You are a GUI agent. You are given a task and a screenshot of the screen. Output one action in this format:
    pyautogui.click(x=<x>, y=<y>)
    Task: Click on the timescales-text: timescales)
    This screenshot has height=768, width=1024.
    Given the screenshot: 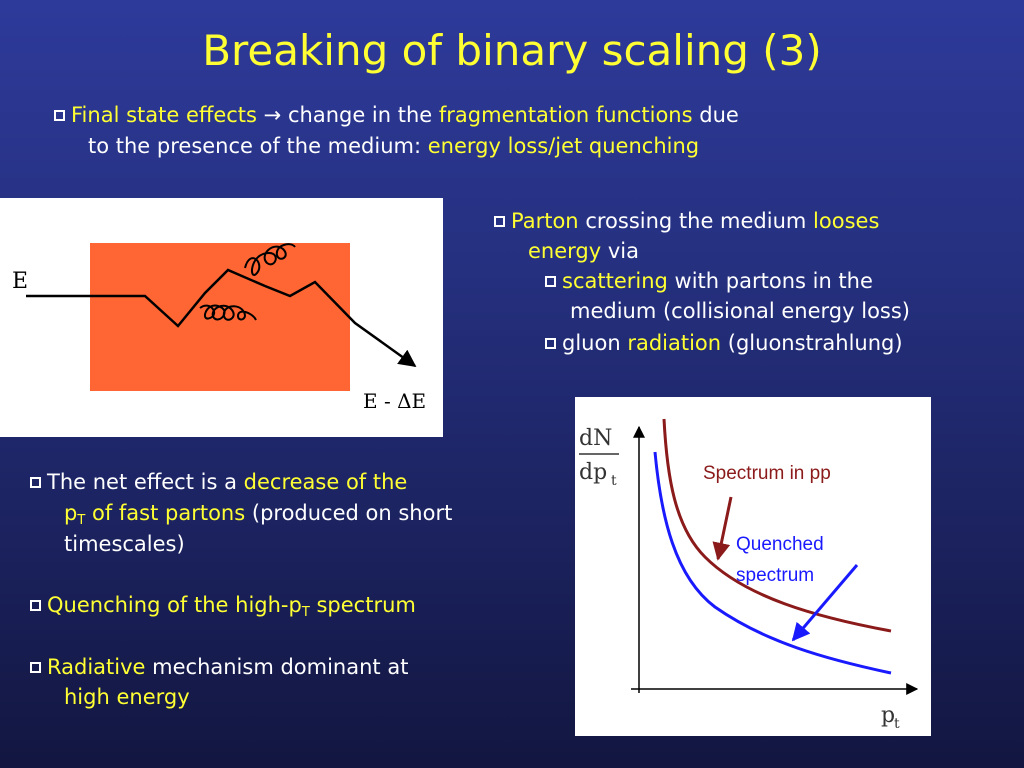 What is the action you would take?
    pyautogui.click(x=124, y=544)
    